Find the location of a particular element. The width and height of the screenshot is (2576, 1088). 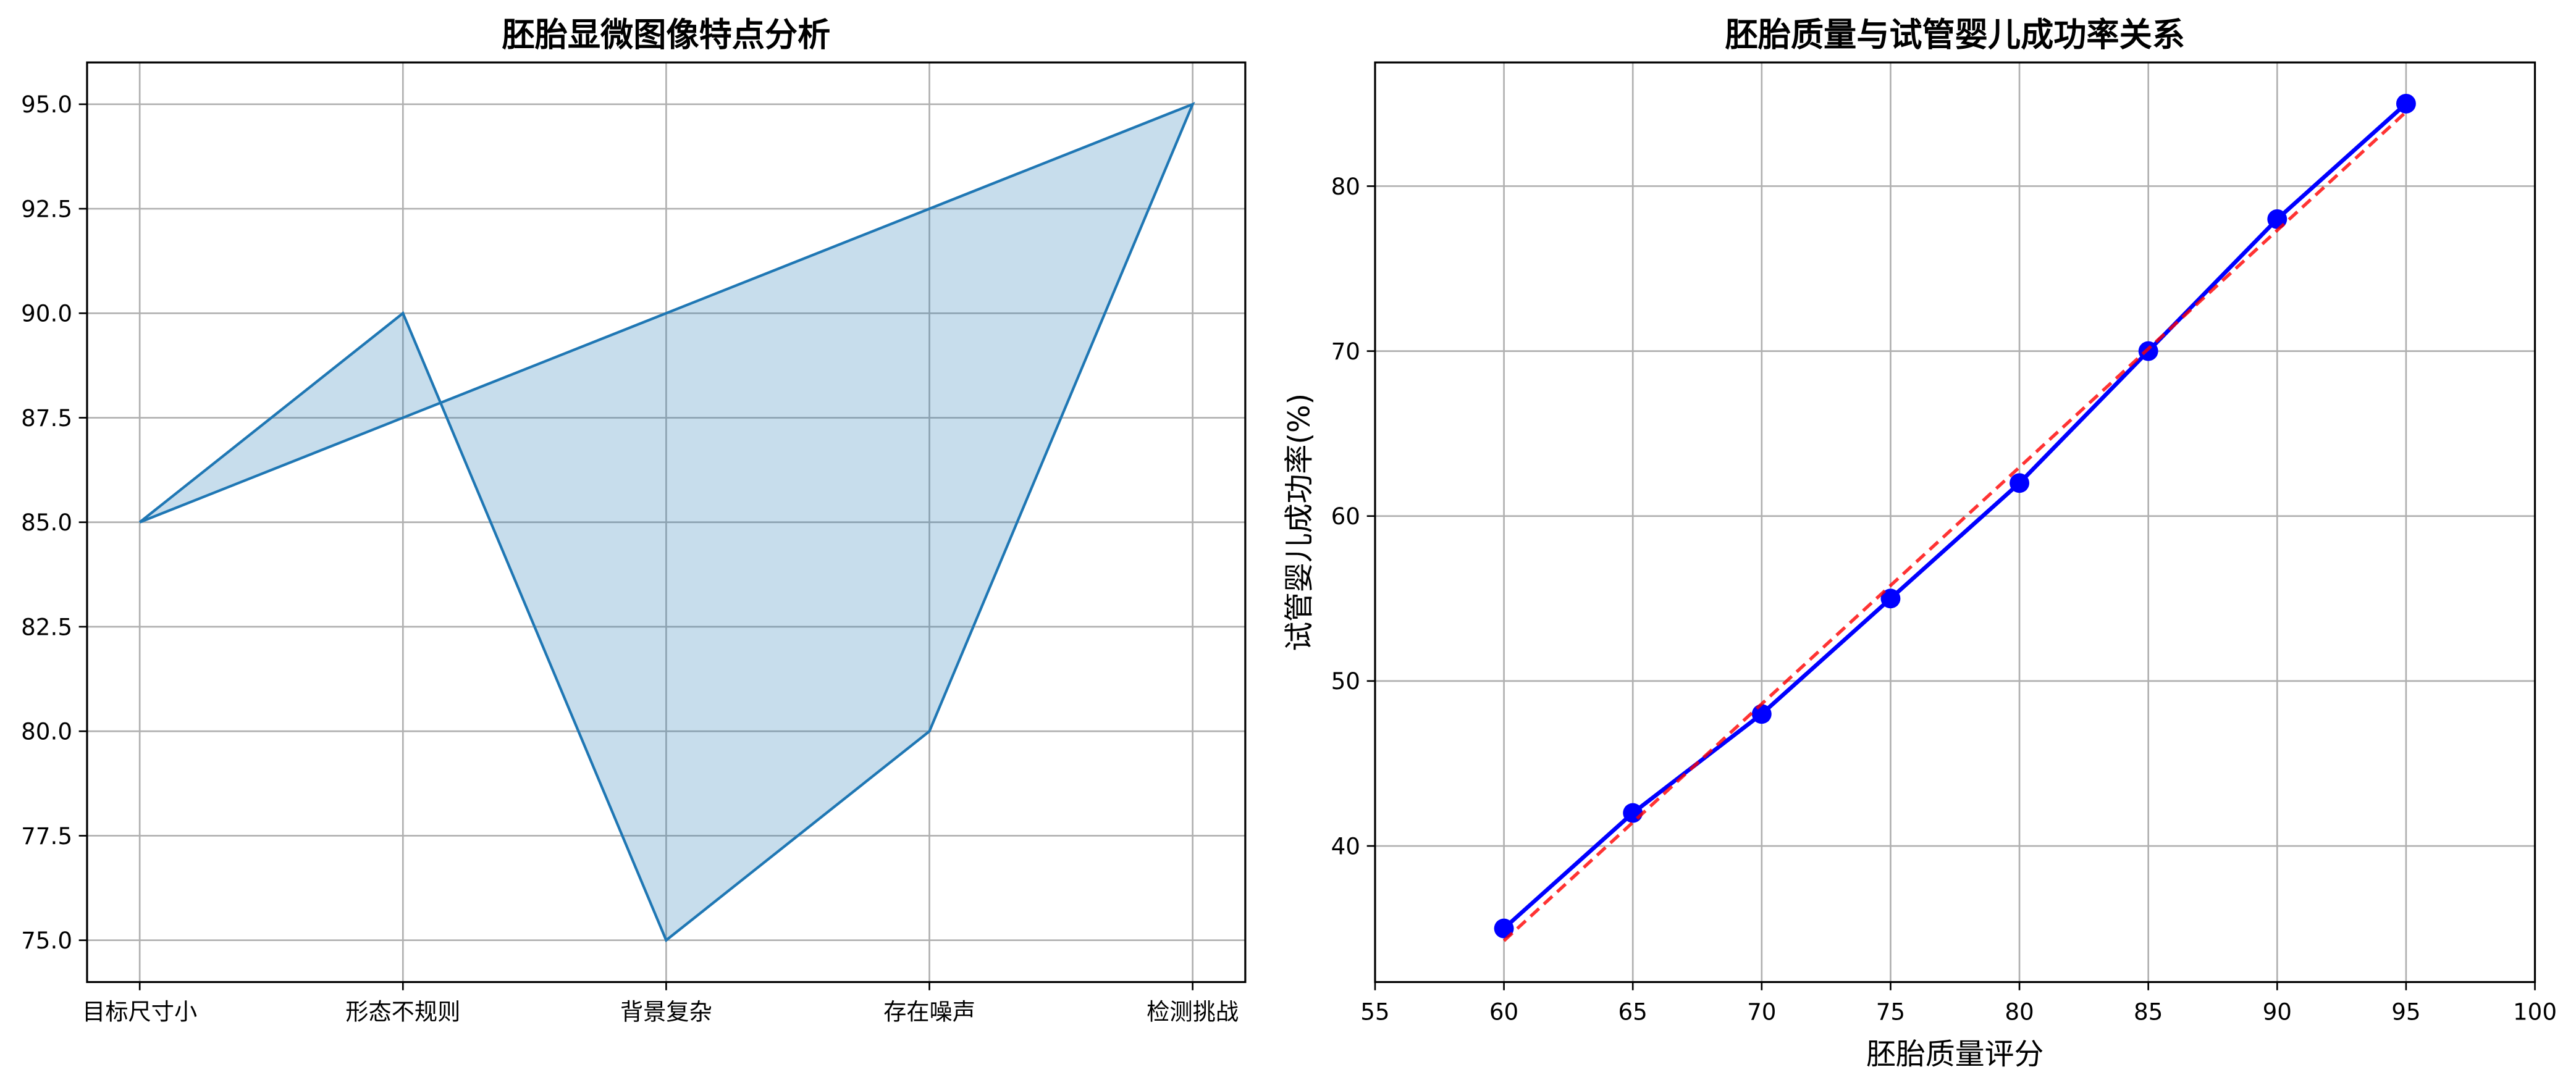

x-tick-label: 55 is located at coordinates (1374, 1012).